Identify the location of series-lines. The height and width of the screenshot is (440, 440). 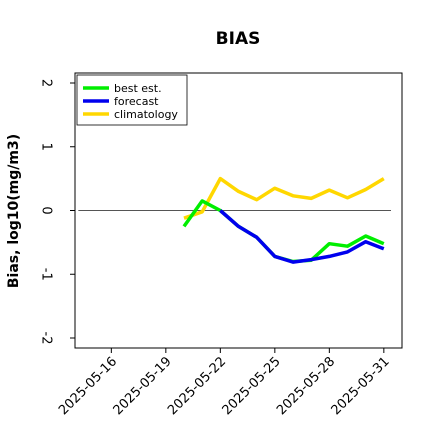
(283, 220).